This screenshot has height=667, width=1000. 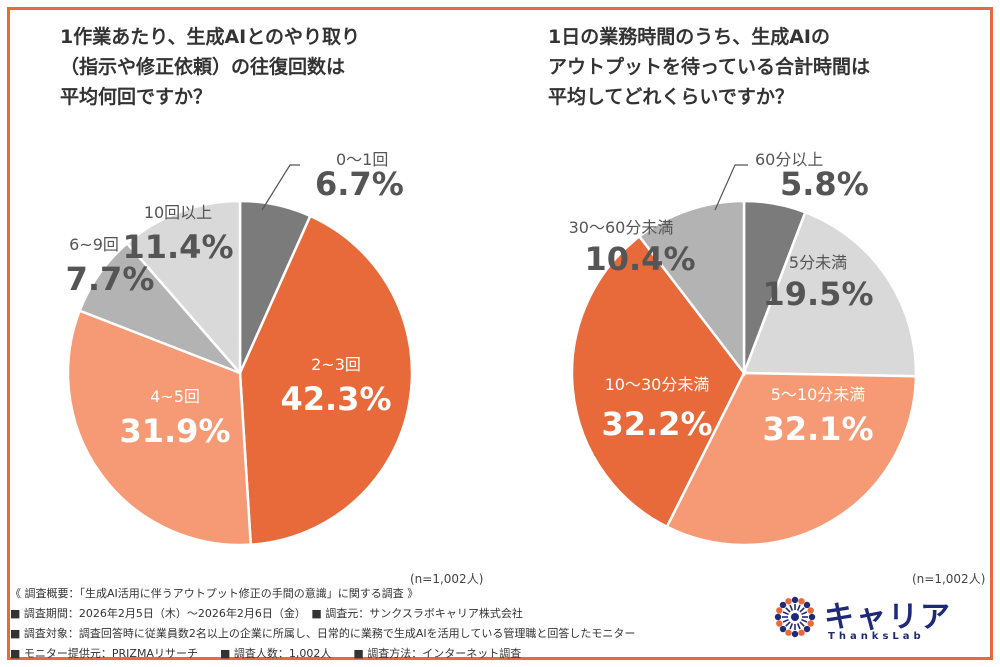 I want to click on pie-label-0-2: 4~5回, so click(x=175, y=396).